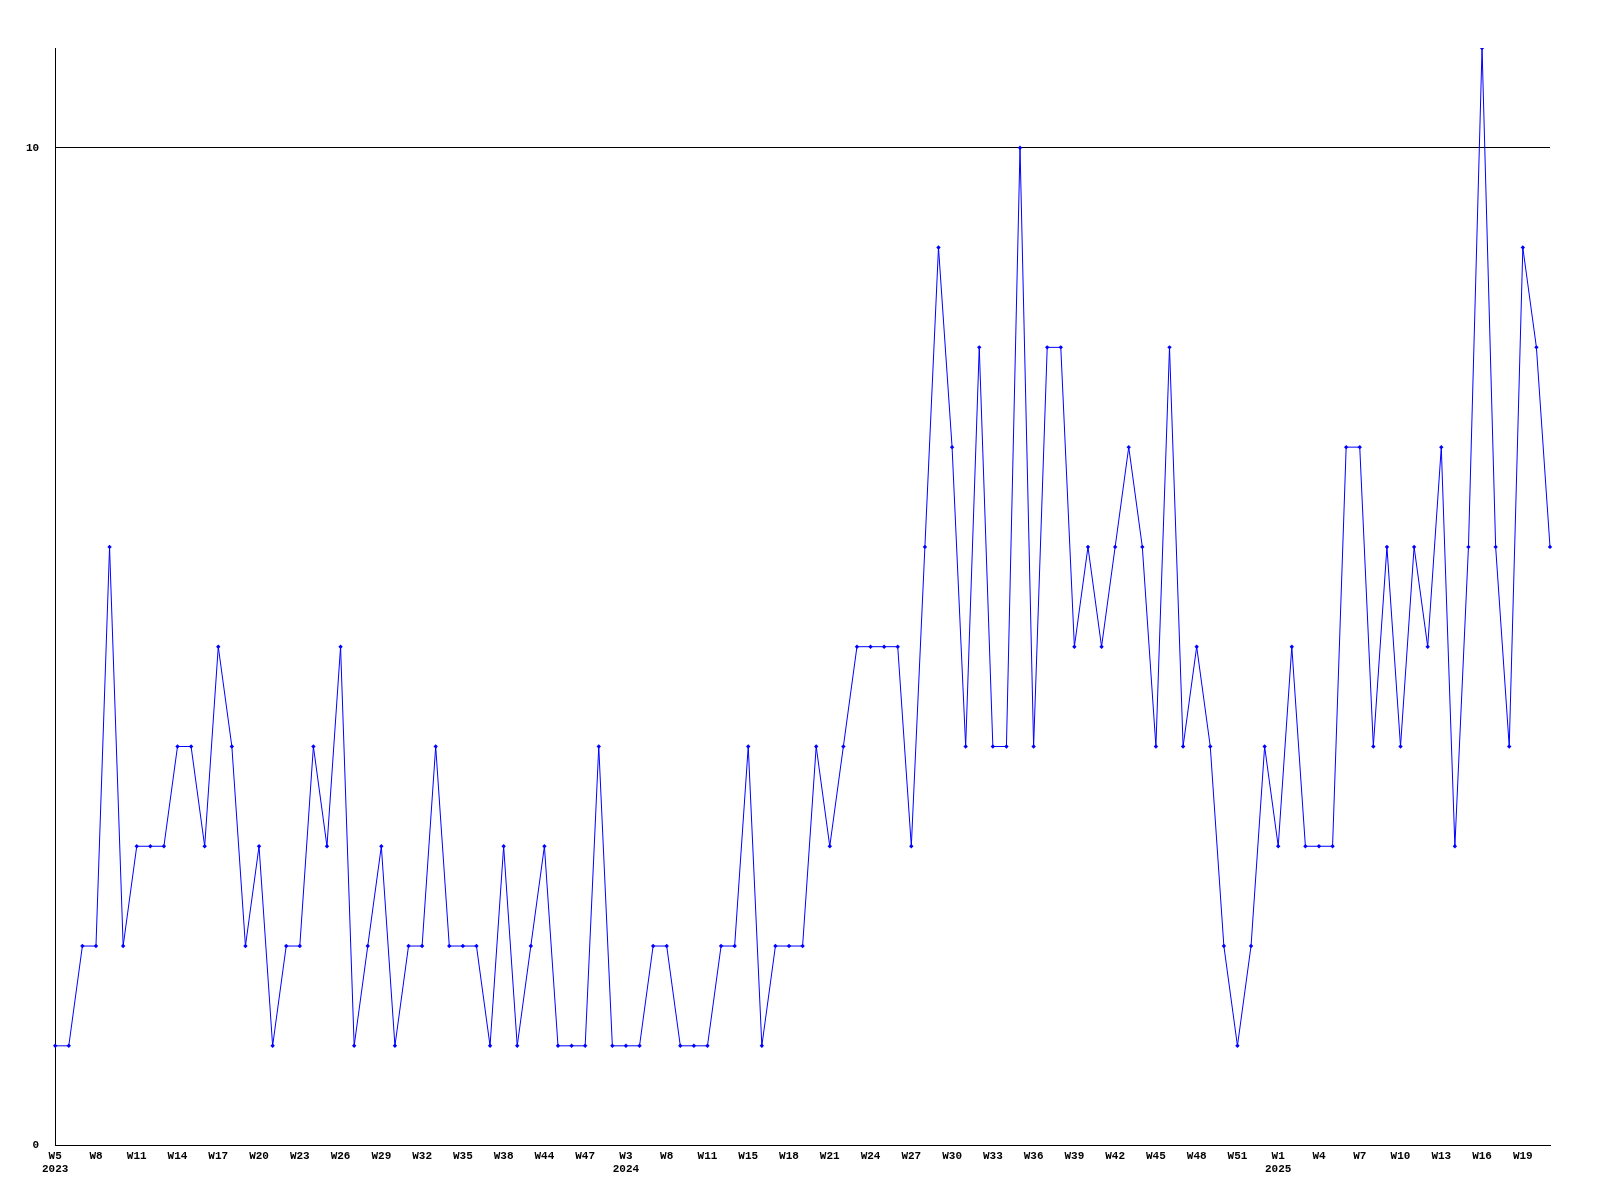 This screenshot has height=1200, width=1600. Describe the element at coordinates (1482, 1155) in the screenshot. I see `x-tick-label: W16` at that location.